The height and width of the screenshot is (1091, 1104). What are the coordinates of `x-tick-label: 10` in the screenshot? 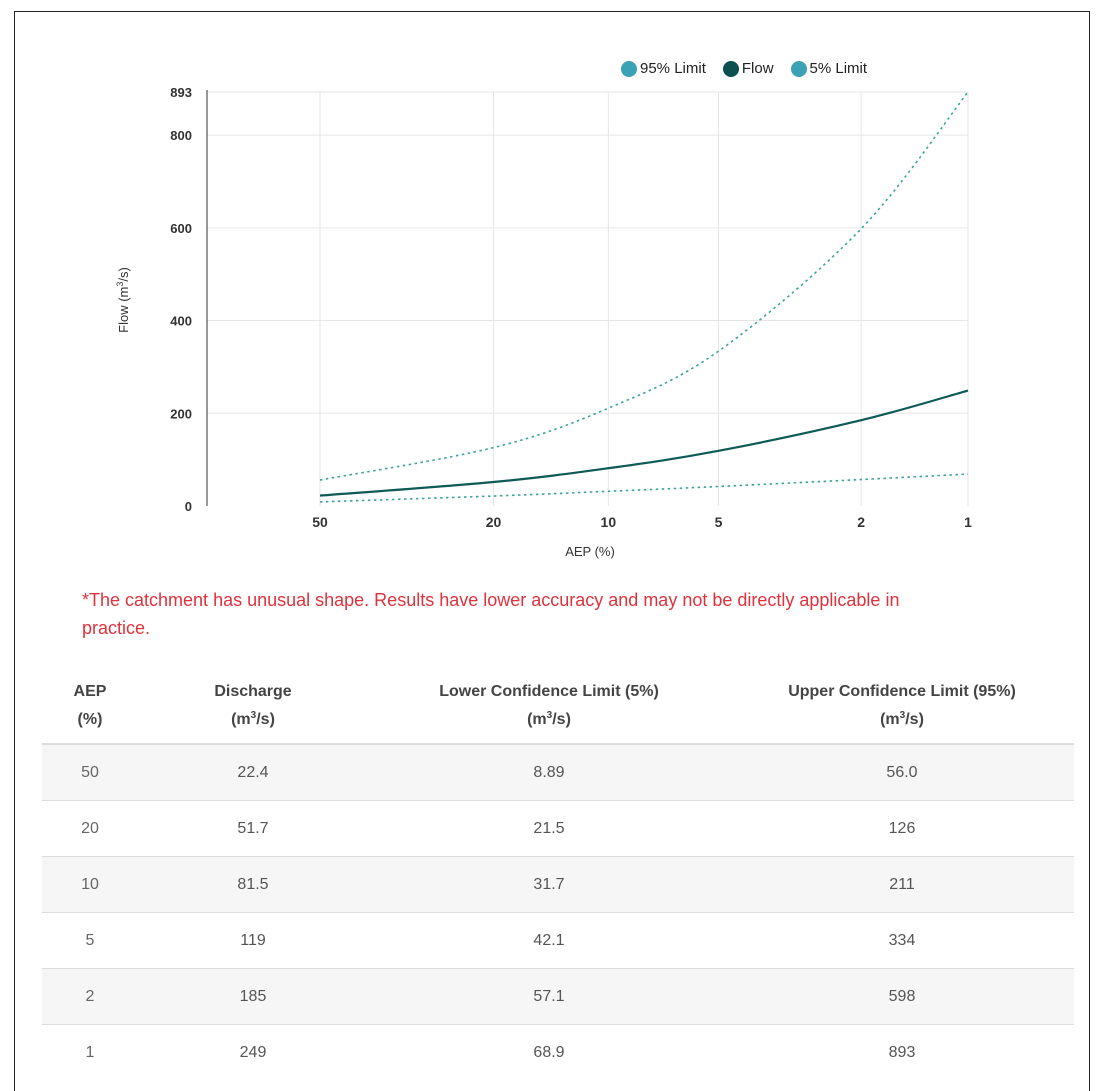 It's located at (609, 522).